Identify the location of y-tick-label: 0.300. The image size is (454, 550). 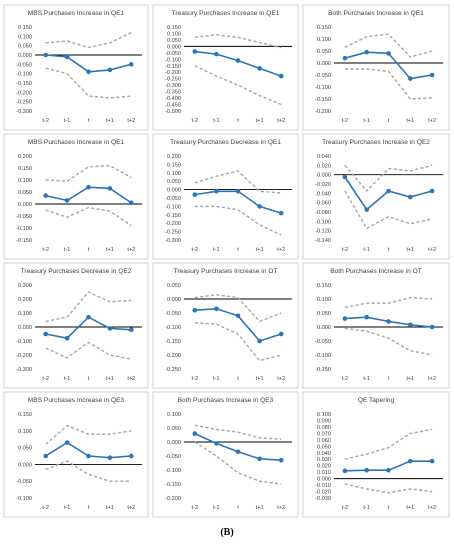
(25, 286).